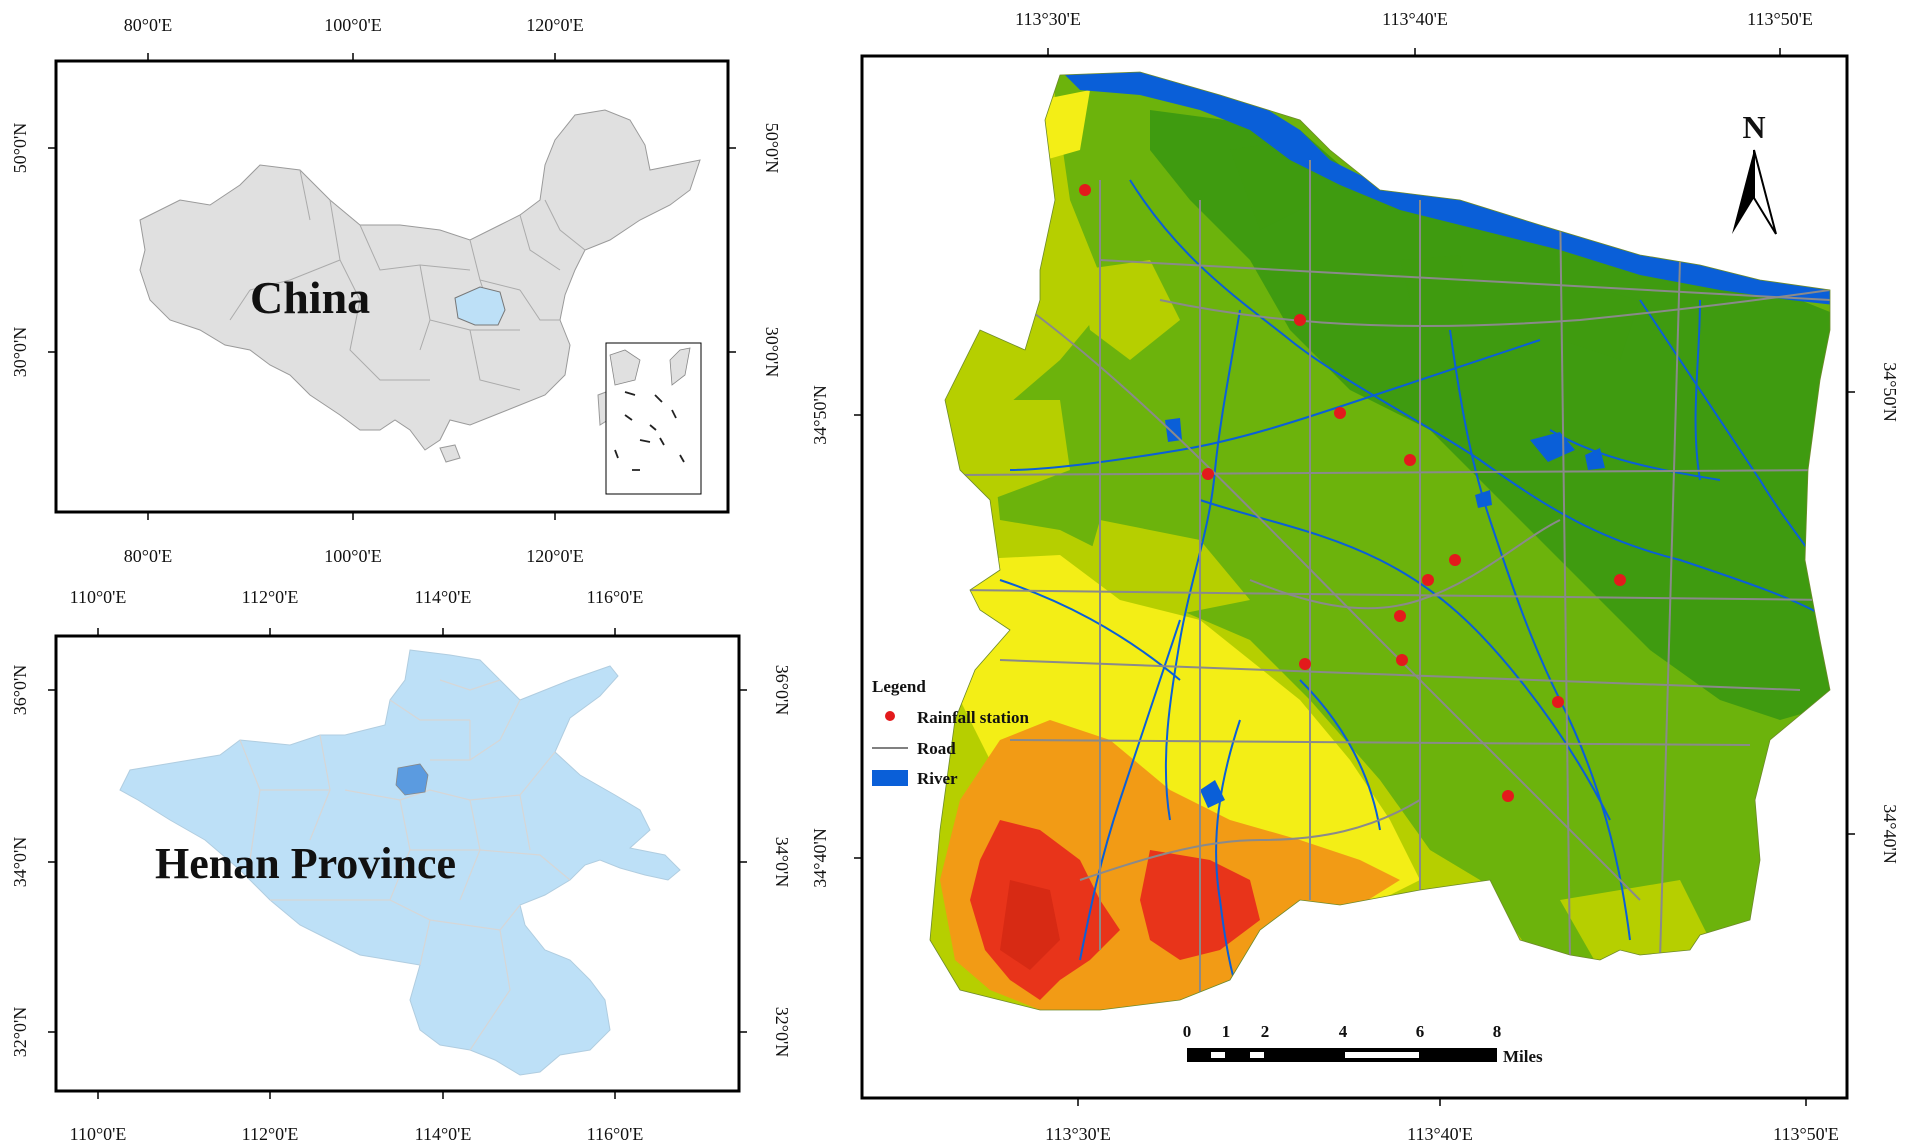 The image size is (1906, 1148). What do you see at coordinates (305, 863) in the screenshot?
I see `henan-label: Henan Province` at bounding box center [305, 863].